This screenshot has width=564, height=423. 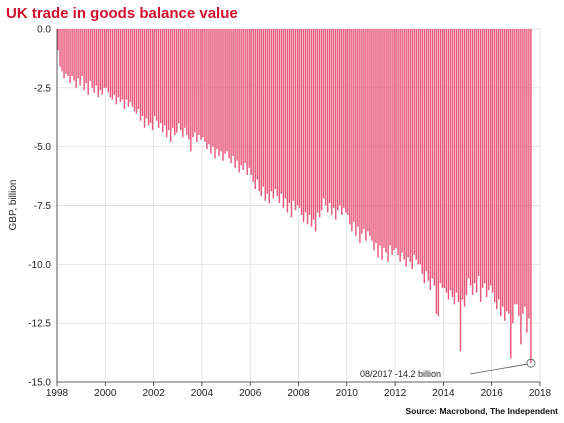 I want to click on y-axis-label: GBP, billion, so click(x=13, y=205).